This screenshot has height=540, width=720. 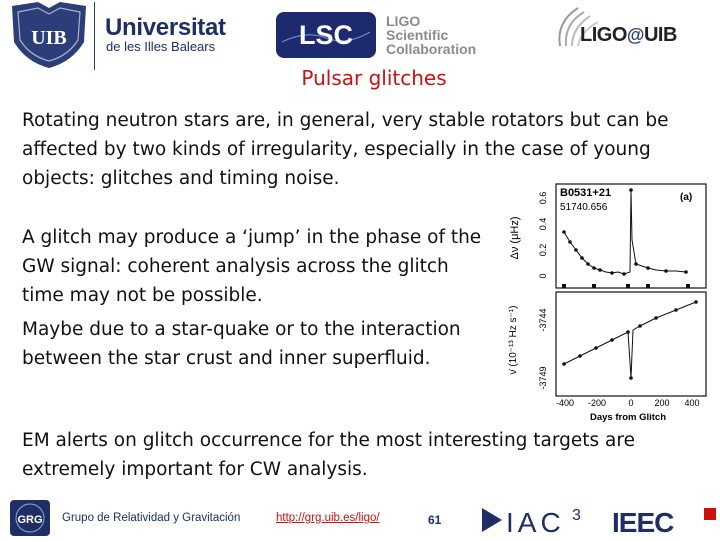 I want to click on bottom-series-line, so click(x=630, y=340).